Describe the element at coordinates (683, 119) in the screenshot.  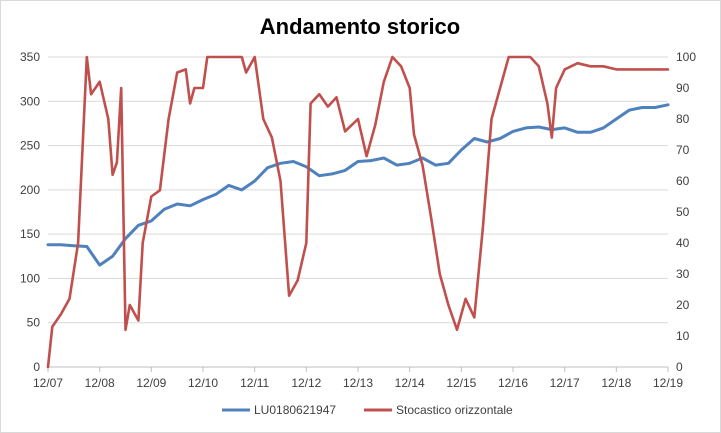
I see `y-right-tick-label: 80` at that location.